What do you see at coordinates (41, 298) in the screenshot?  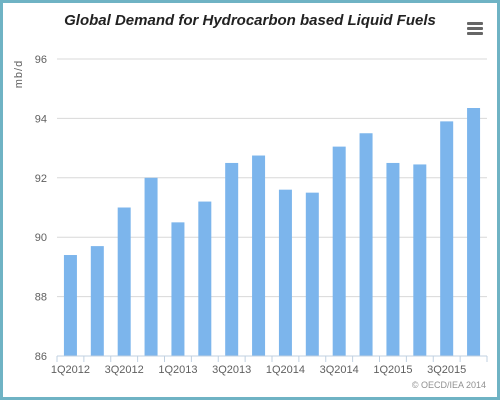 I see `y-tick-label: 88` at bounding box center [41, 298].